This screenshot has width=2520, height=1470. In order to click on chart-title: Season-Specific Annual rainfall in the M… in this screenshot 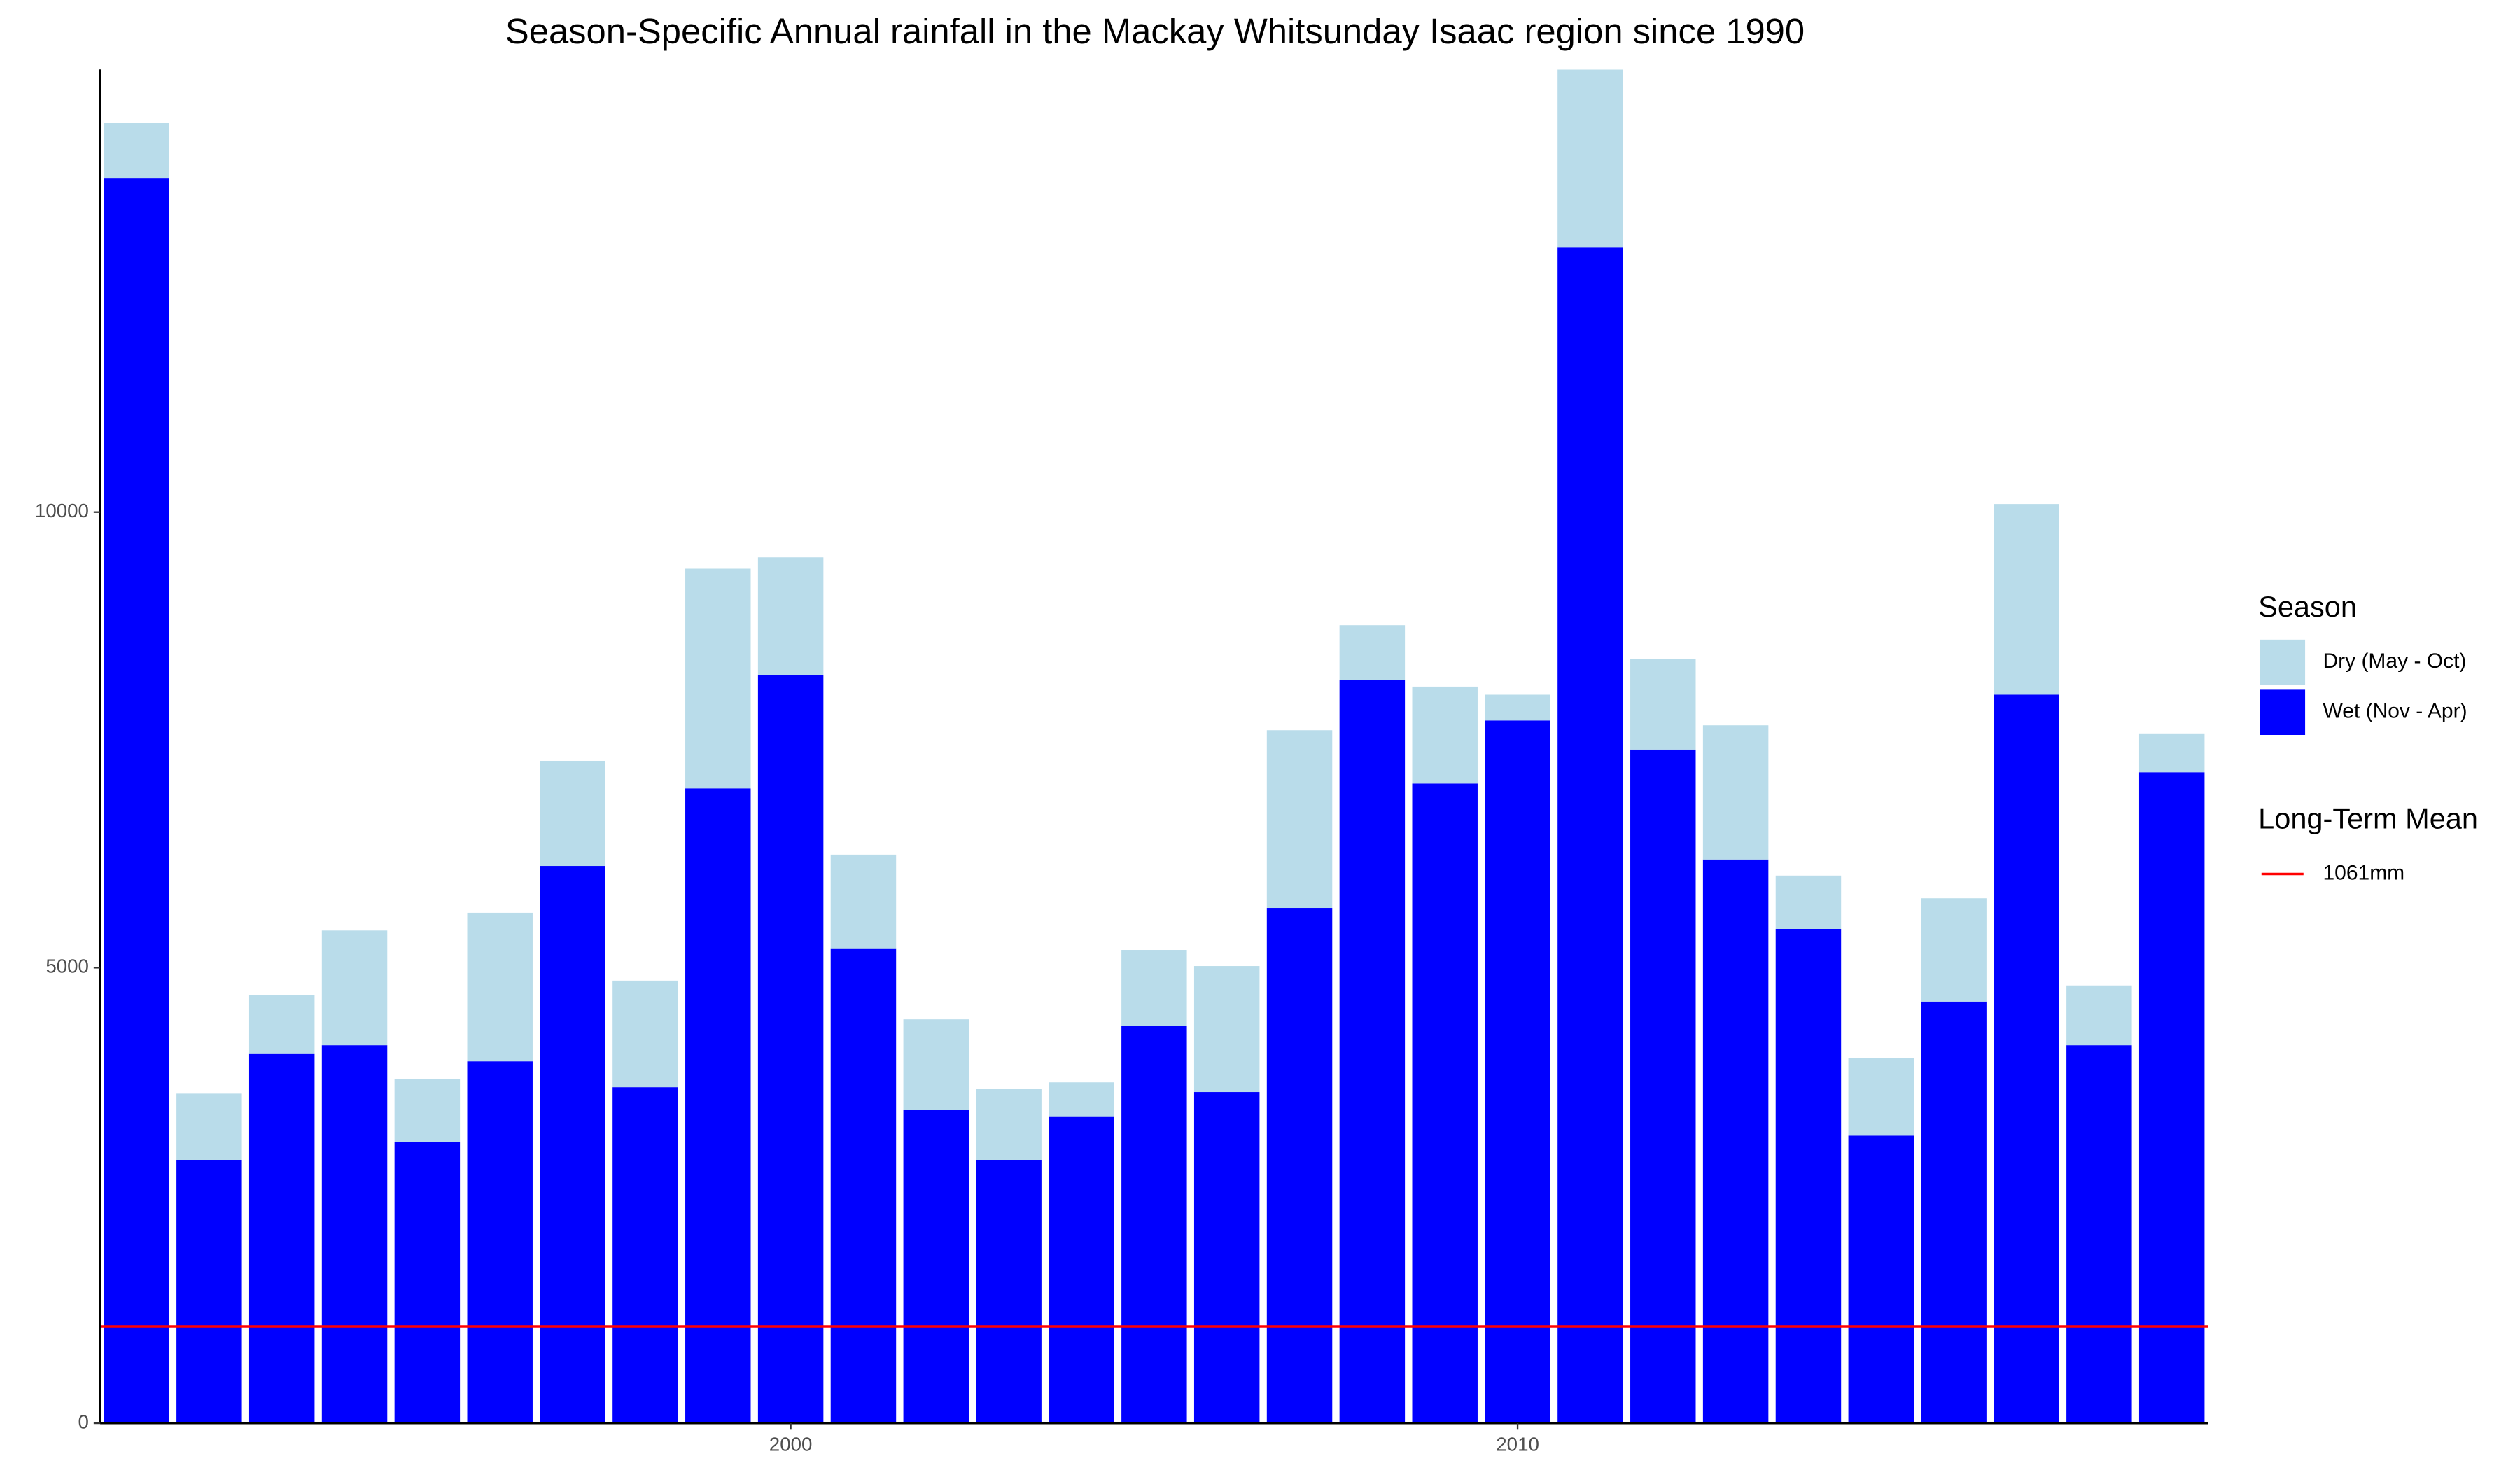, I will do `click(1155, 31)`.